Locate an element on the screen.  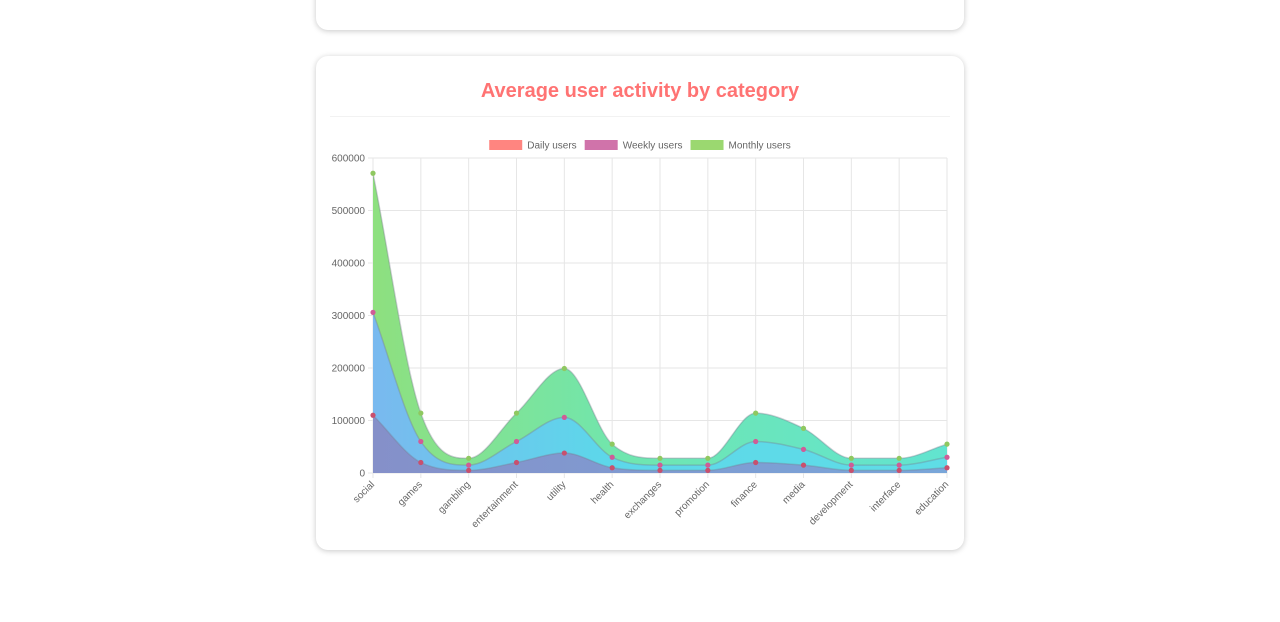
x-tick-label: development is located at coordinates (831, 503).